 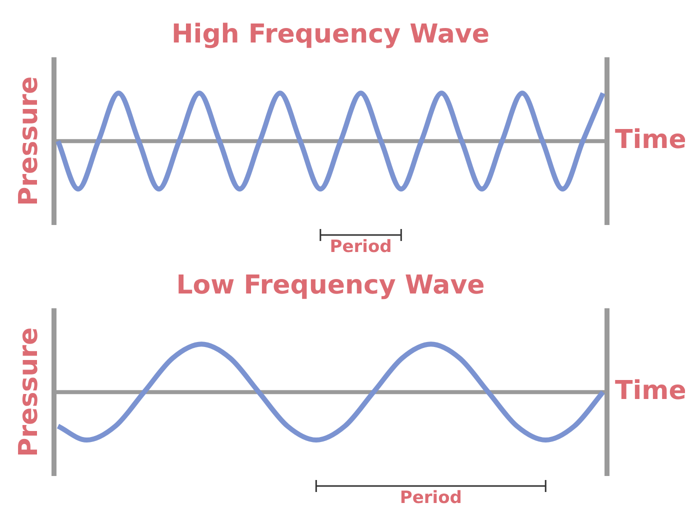 What do you see at coordinates (331, 34) in the screenshot?
I see `chart-title: High Frequency Wave` at bounding box center [331, 34].